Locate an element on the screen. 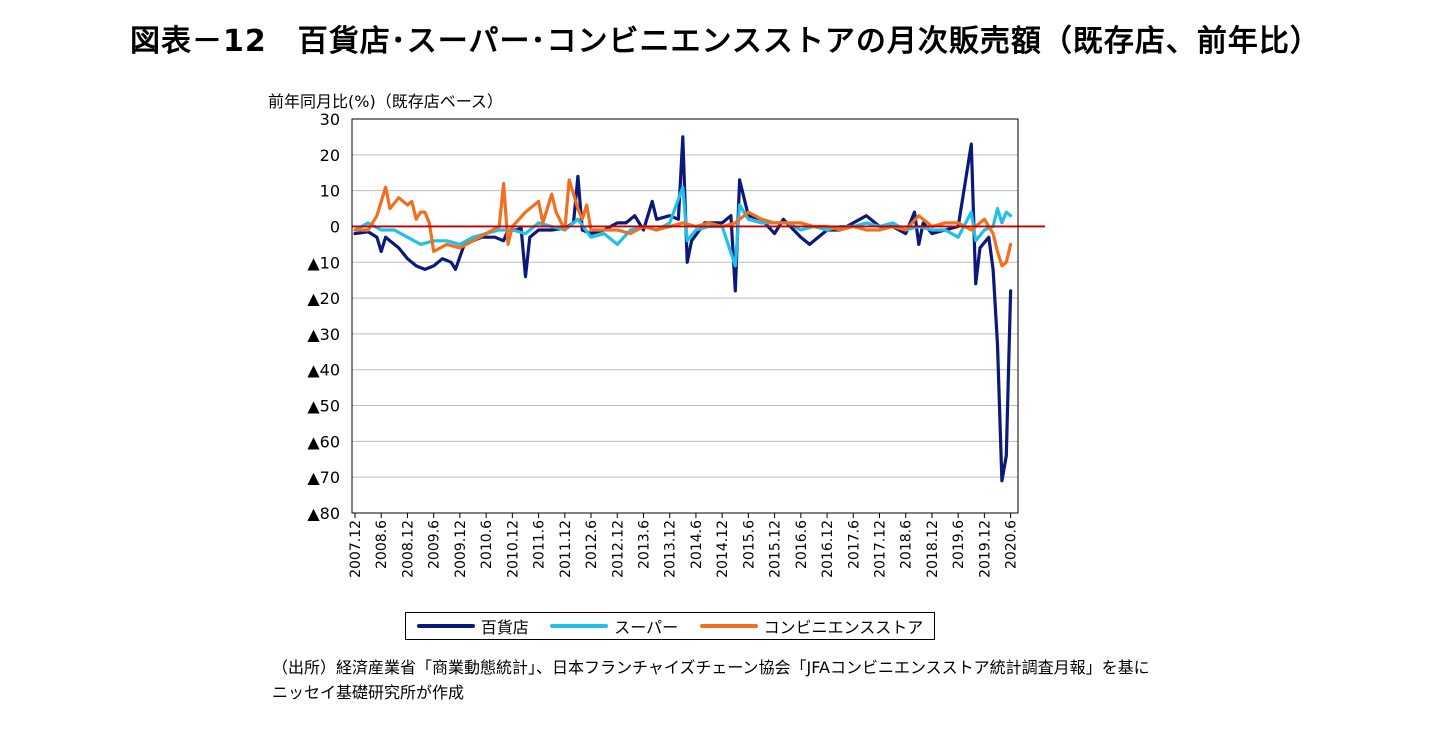  y-tick-label: ▲30 is located at coordinates (323, 334).